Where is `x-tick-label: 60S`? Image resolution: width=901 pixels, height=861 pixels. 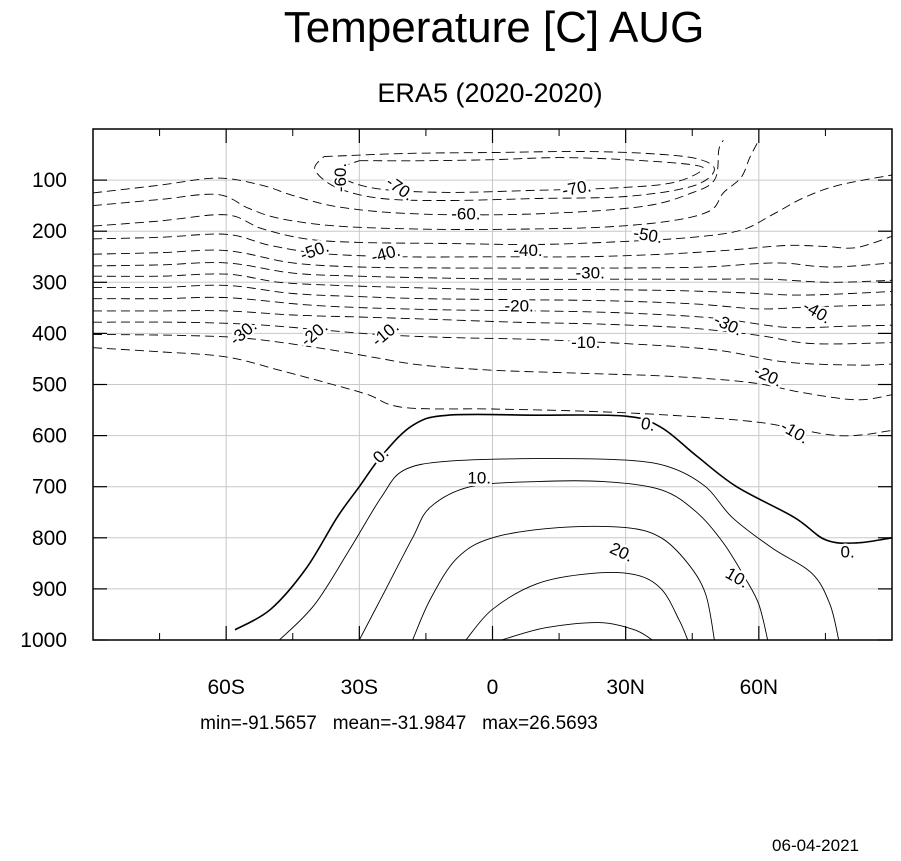 x-tick-label: 60S is located at coordinates (225, 687).